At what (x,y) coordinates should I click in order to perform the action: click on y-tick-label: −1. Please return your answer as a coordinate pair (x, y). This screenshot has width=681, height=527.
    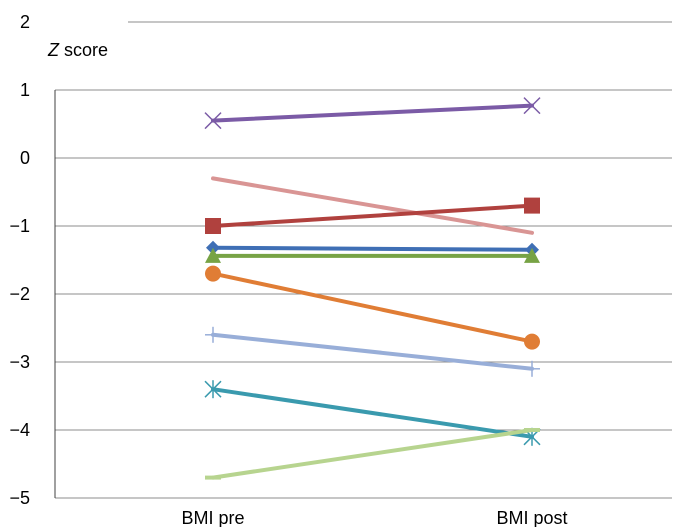
    Looking at the image, I should click on (19, 226).